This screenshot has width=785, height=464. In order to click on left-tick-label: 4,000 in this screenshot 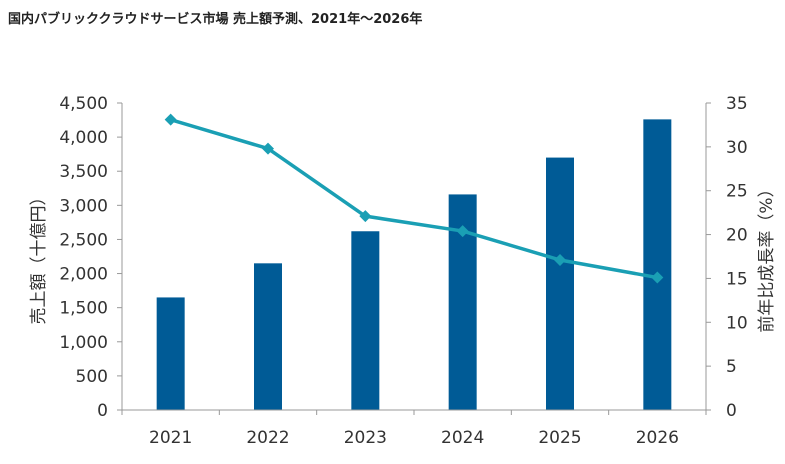, I will do `click(83, 138)`.